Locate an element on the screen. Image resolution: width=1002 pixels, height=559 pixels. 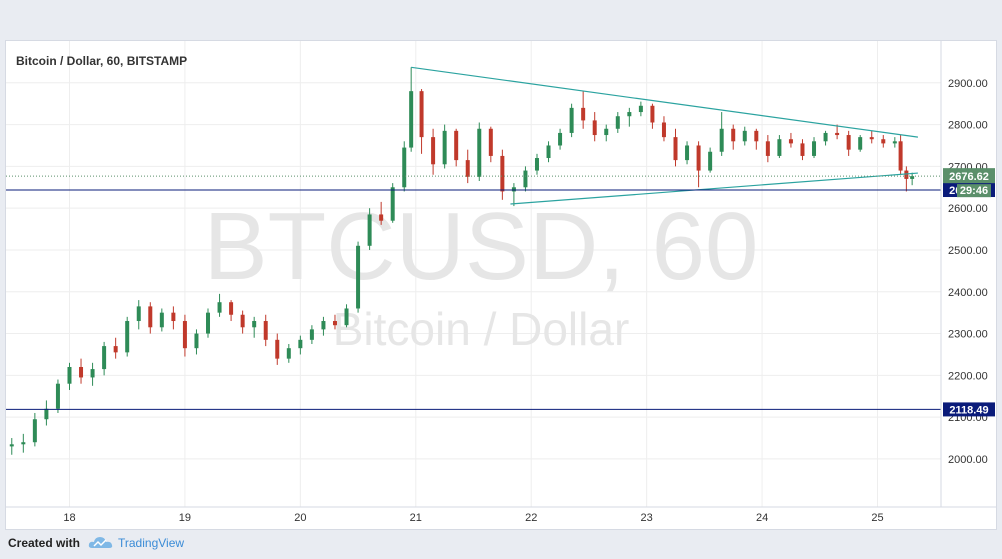
tradingview-cloud-icon is located at coordinates (101, 543).